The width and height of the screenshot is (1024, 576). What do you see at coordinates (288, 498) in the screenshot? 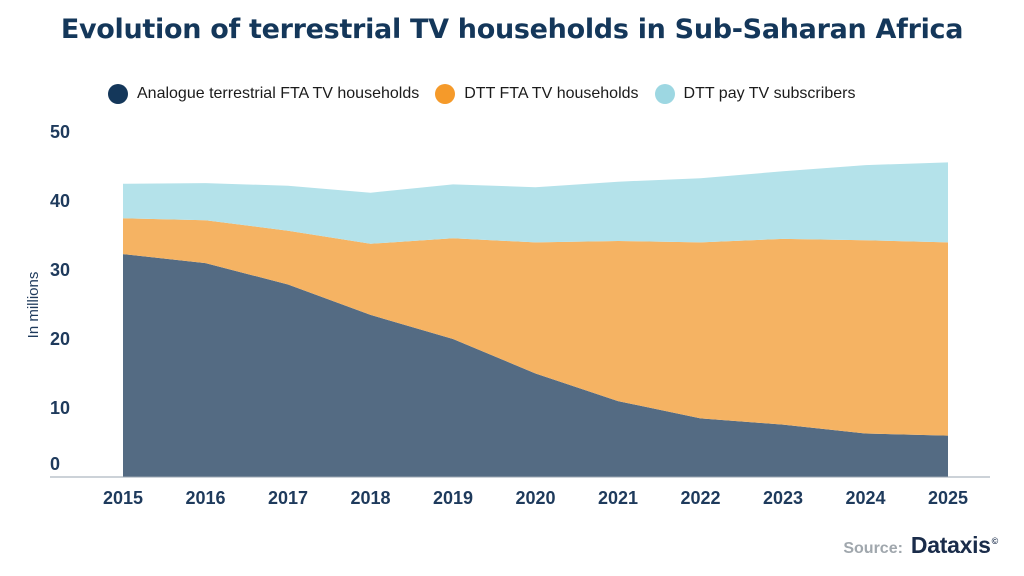
I see `x-tick-label: 2017` at bounding box center [288, 498].